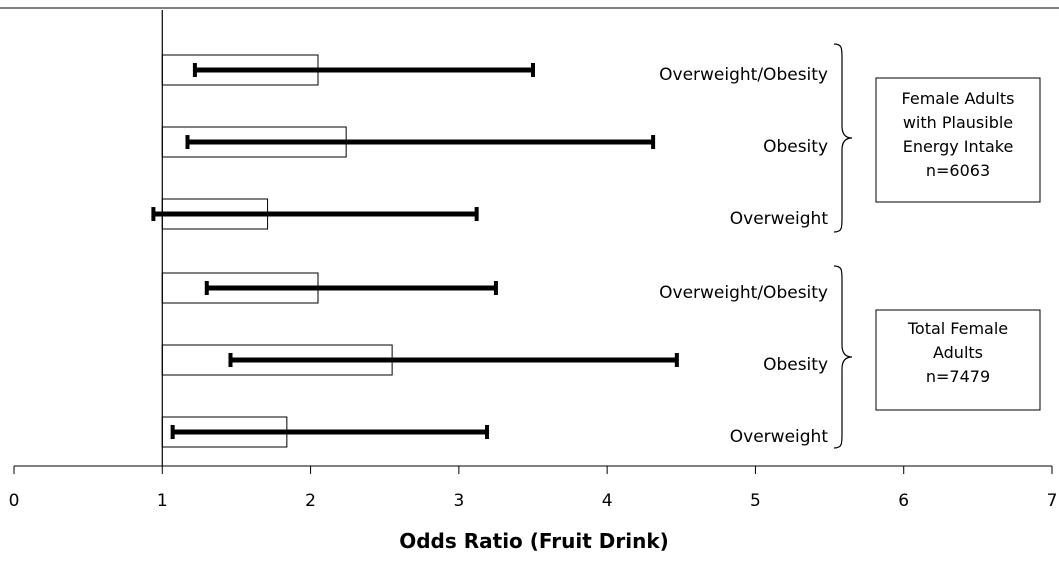  Describe the element at coordinates (14, 501) in the screenshot. I see `x-tick-label-0: 0` at that location.